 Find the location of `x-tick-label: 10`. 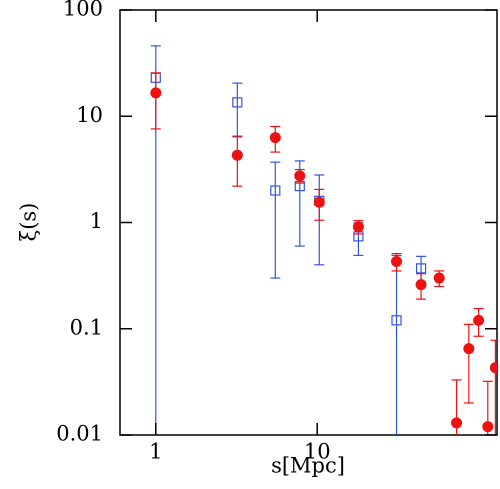

x-tick-label: 10 is located at coordinates (317, 452).